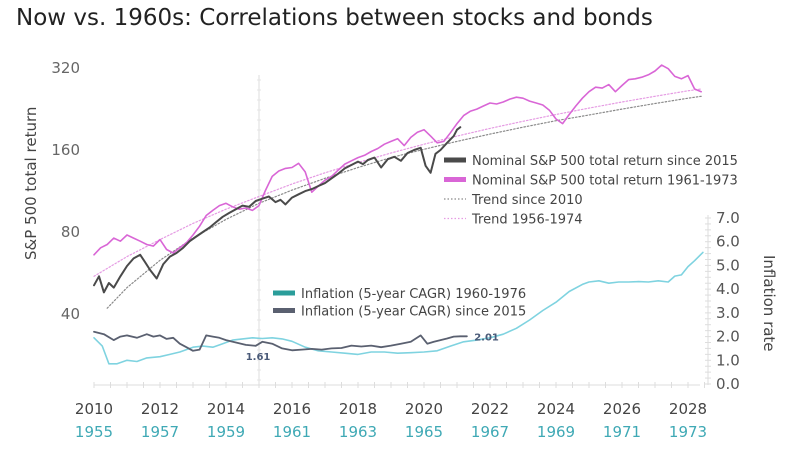  What do you see at coordinates (490, 432) in the screenshot?
I see `x2-tick-label: 1967` at bounding box center [490, 432].